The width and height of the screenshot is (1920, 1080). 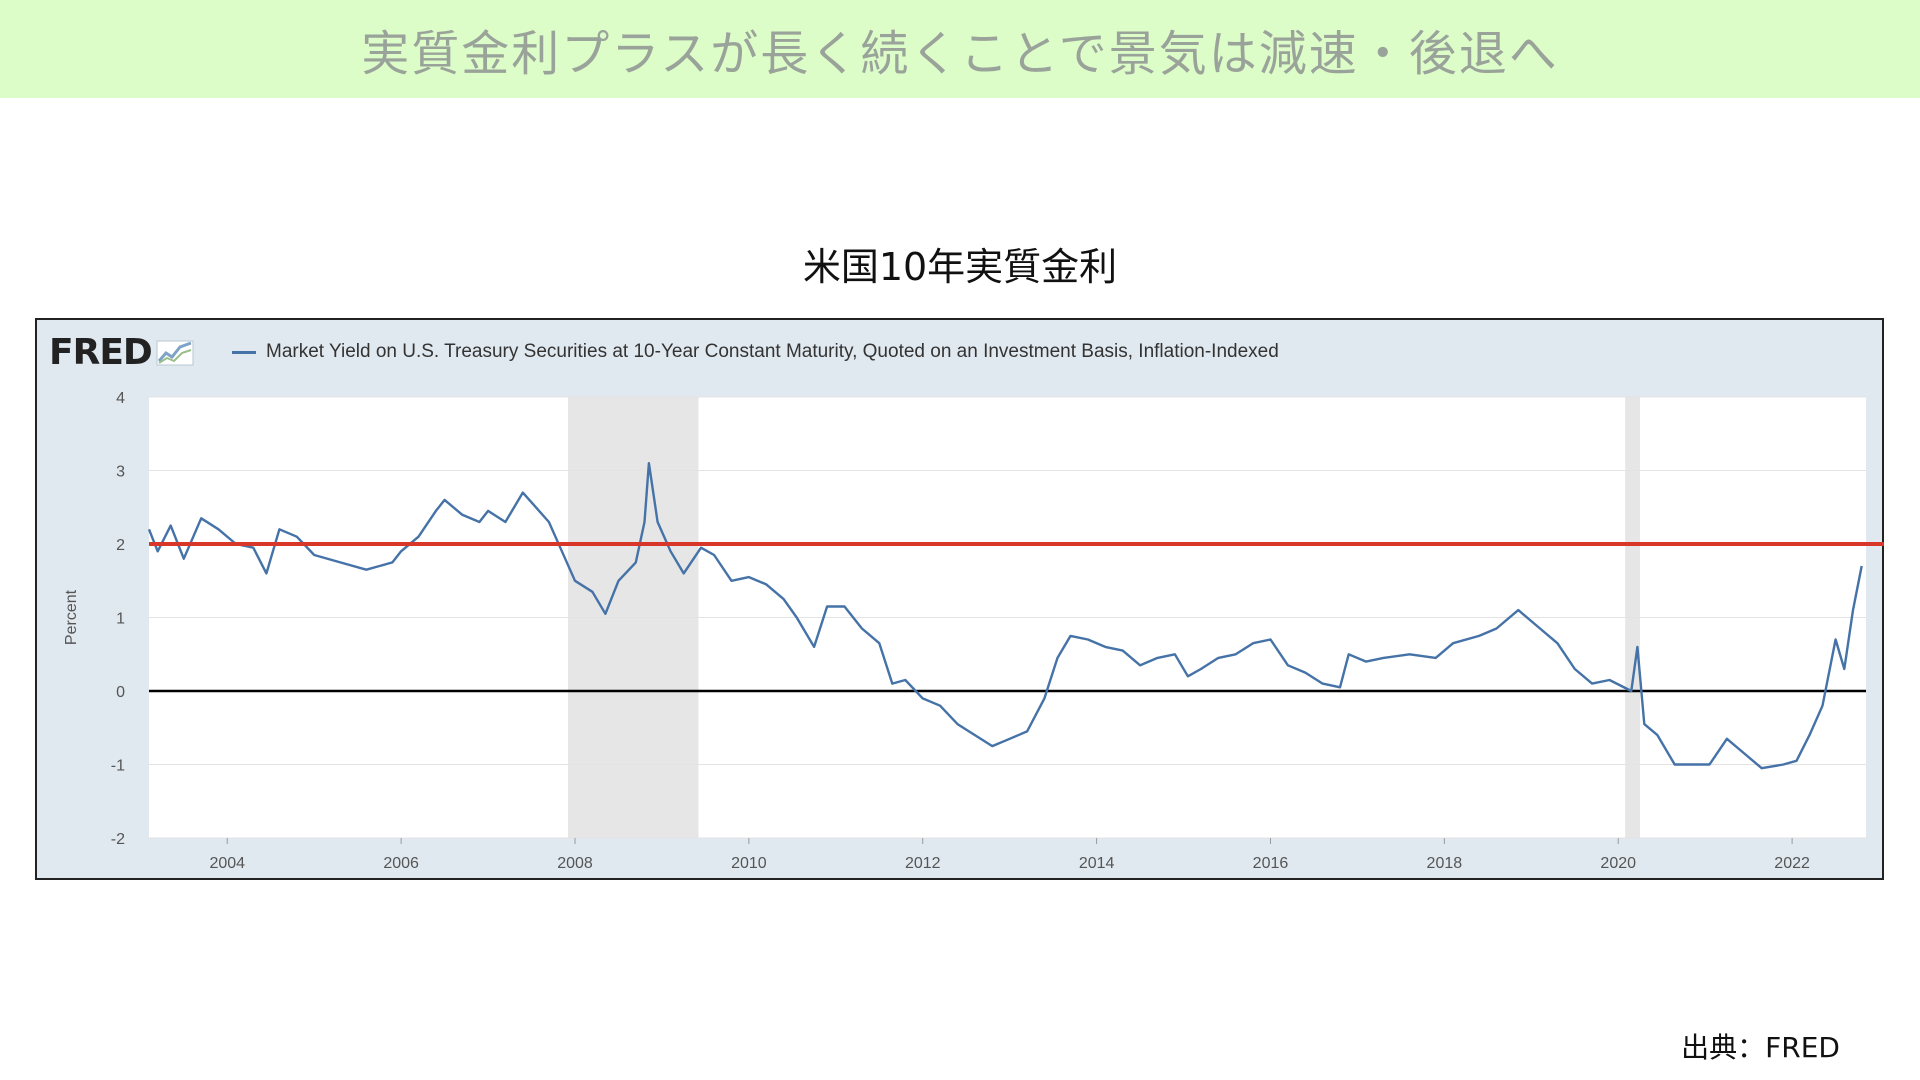 I want to click on y-tick-label: 3, so click(x=120, y=472).